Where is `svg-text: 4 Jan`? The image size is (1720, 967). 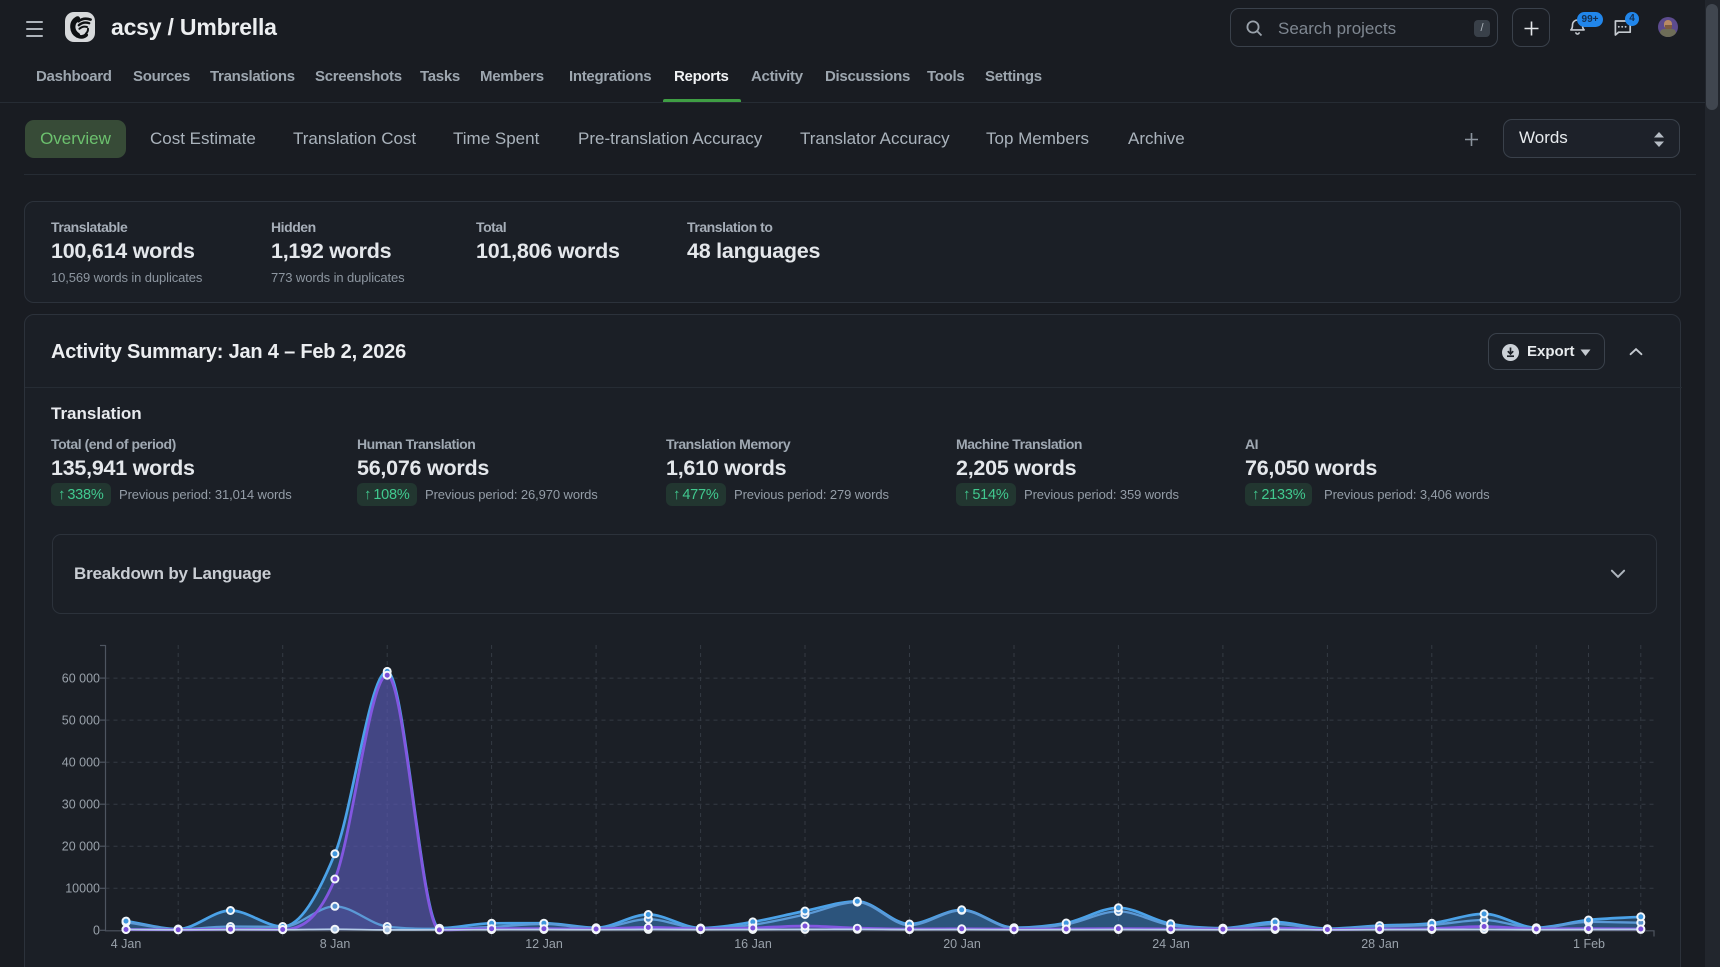 svg-text: 4 Jan is located at coordinates (126, 944).